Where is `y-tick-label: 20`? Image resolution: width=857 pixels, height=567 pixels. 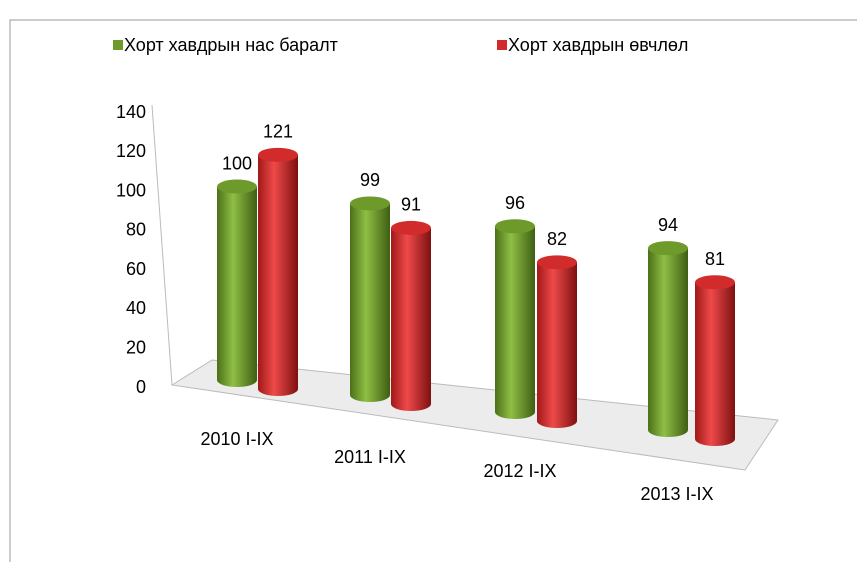 y-tick-label: 20 is located at coordinates (136, 347).